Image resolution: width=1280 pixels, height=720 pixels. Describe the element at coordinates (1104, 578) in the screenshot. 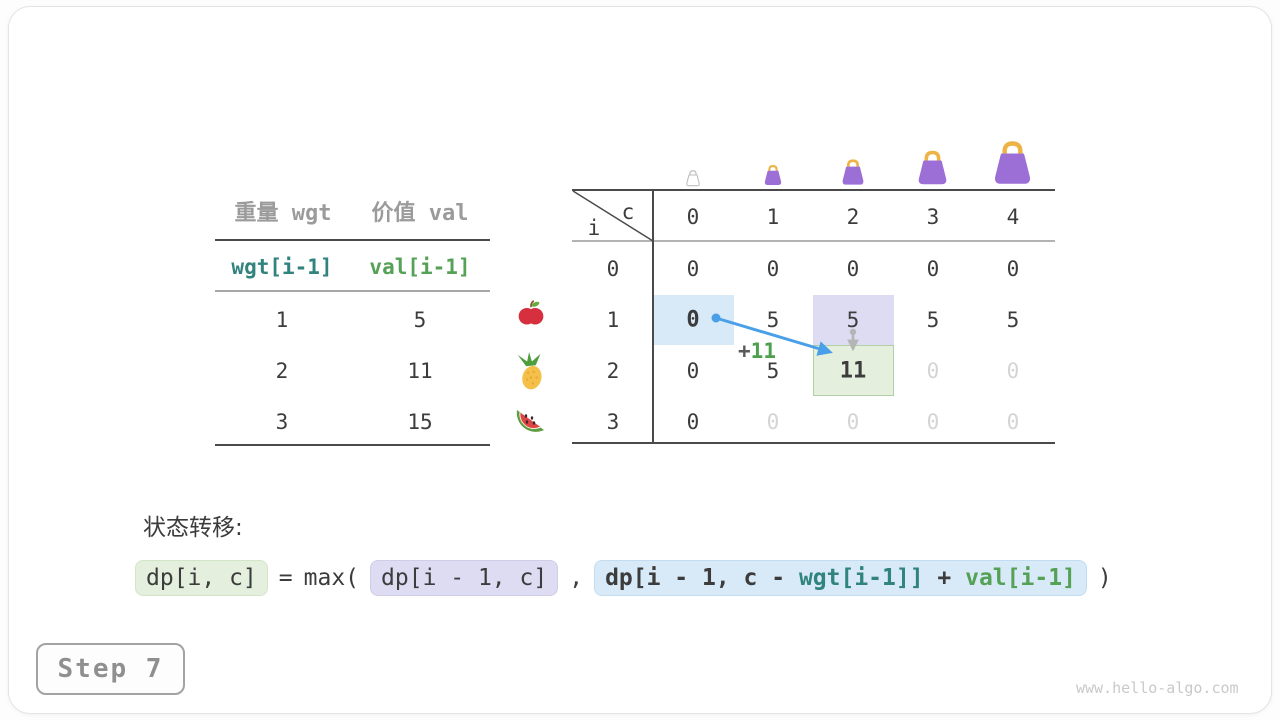

I see `formula-close-paren: )` at that location.